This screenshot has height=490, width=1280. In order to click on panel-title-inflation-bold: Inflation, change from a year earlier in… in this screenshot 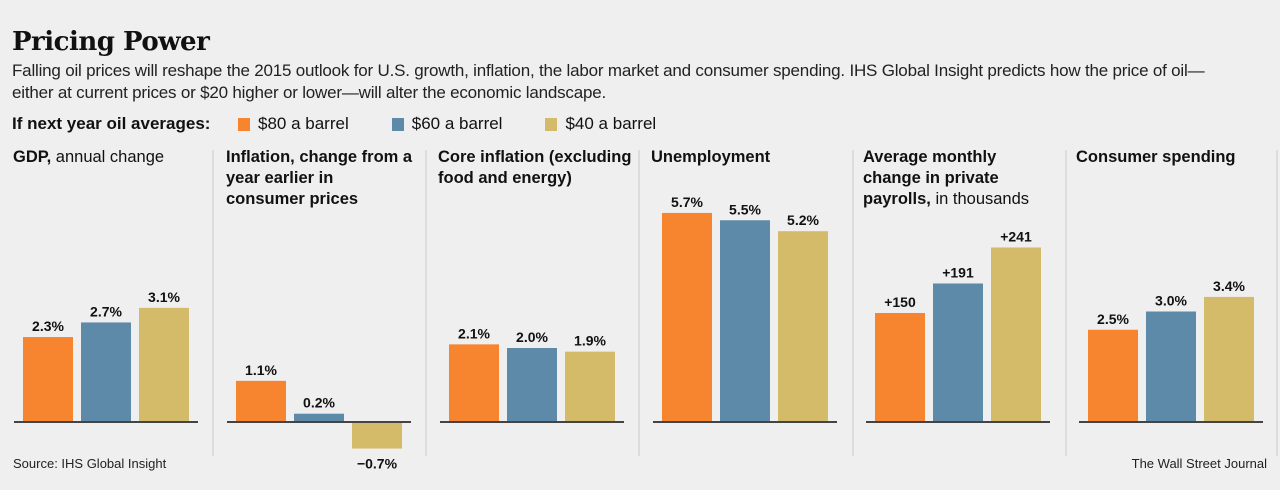, I will do `click(319, 178)`.